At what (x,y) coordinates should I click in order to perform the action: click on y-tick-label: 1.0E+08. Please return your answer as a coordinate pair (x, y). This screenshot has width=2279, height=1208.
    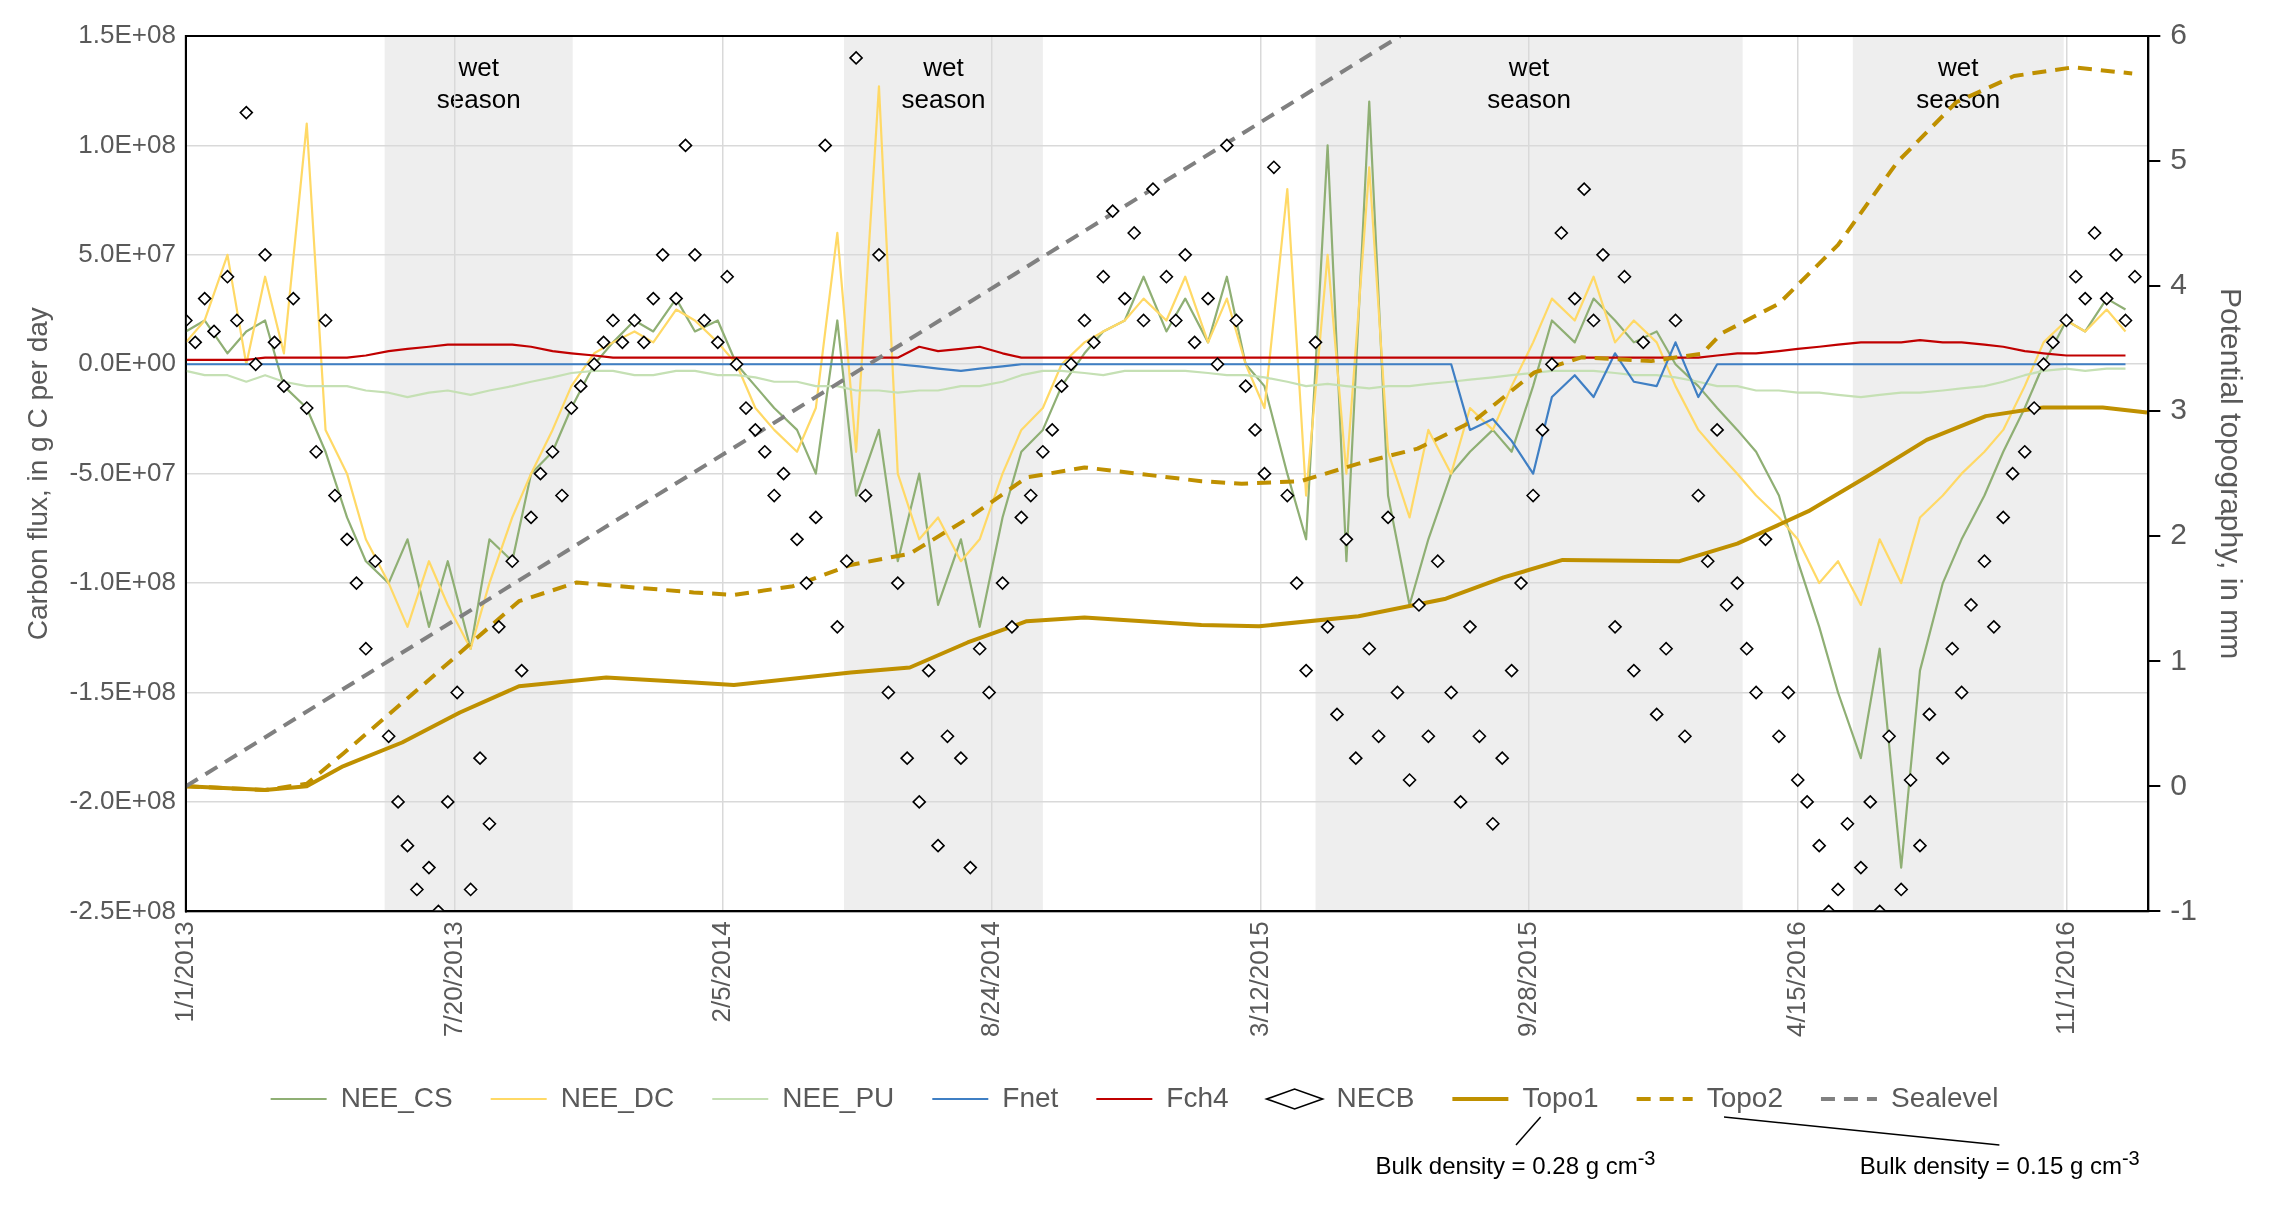
    Looking at the image, I should click on (127, 143).